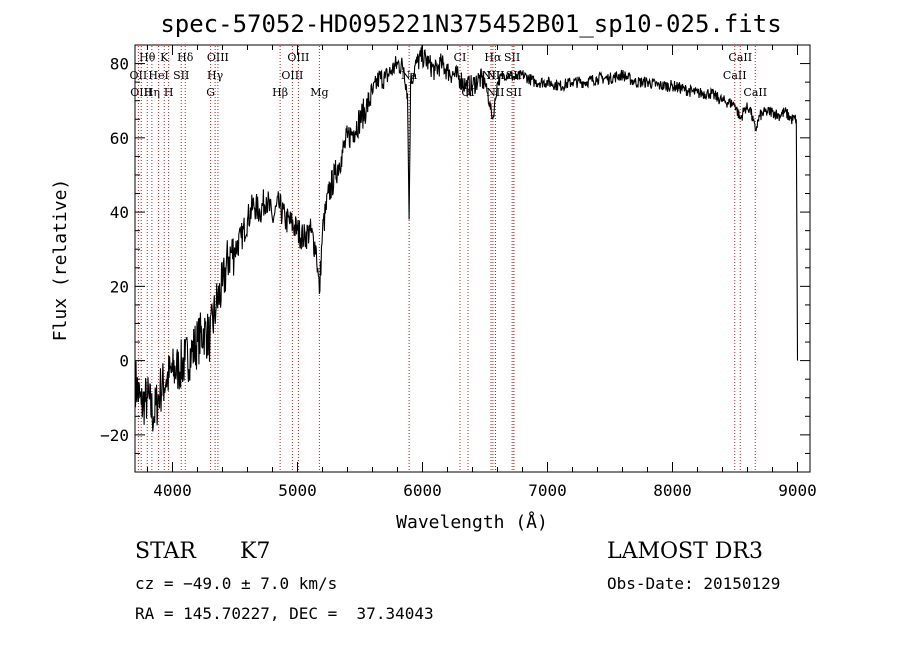  Describe the element at coordinates (119, 138) in the screenshot. I see `y-tick-label: 60` at that location.